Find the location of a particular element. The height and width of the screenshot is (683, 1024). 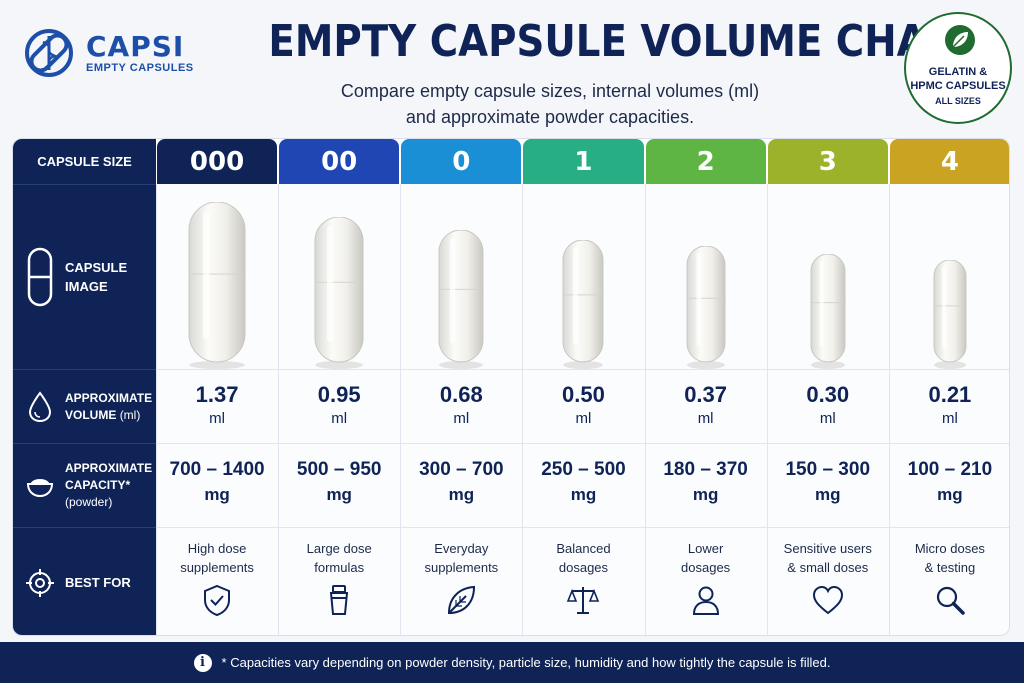

row-header-volume-line-2: VOLUME is located at coordinates (91, 414).